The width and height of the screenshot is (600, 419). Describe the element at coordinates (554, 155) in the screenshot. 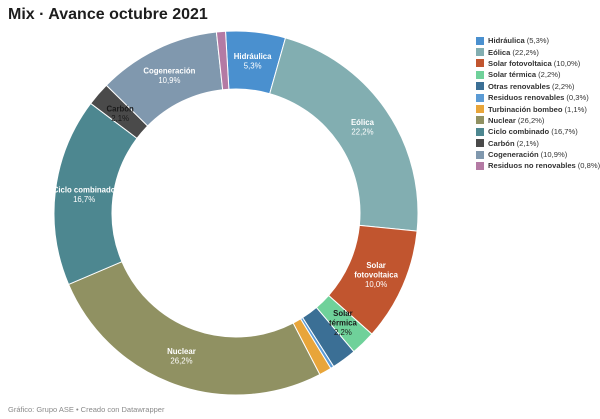

I see `legend-value: (10,9%)` at that location.